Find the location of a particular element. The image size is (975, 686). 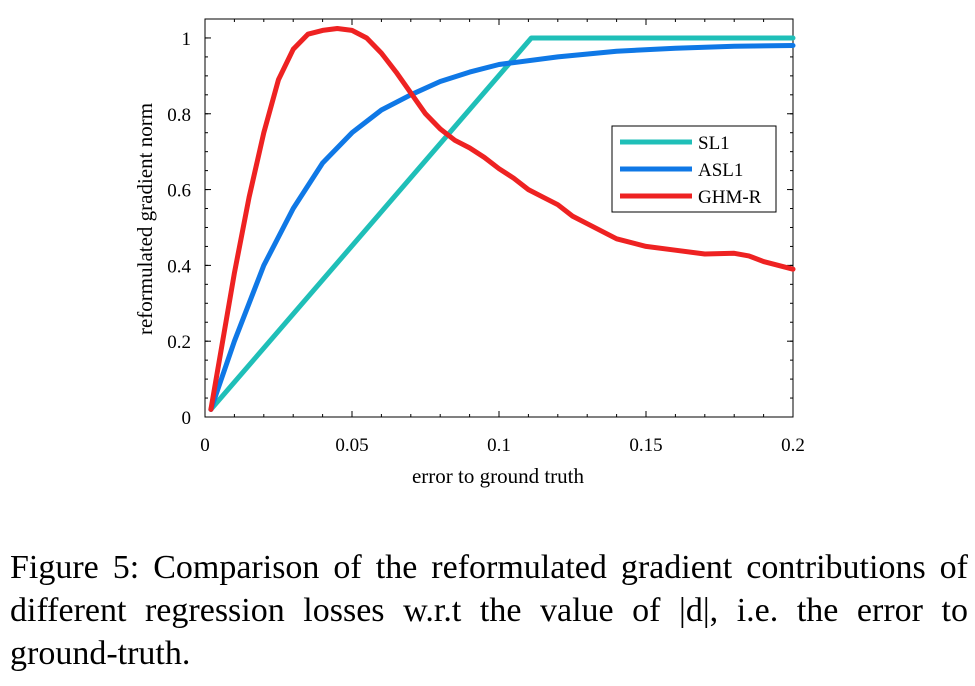

y-axis-label: reformulated gradient norm is located at coordinates (145, 219).